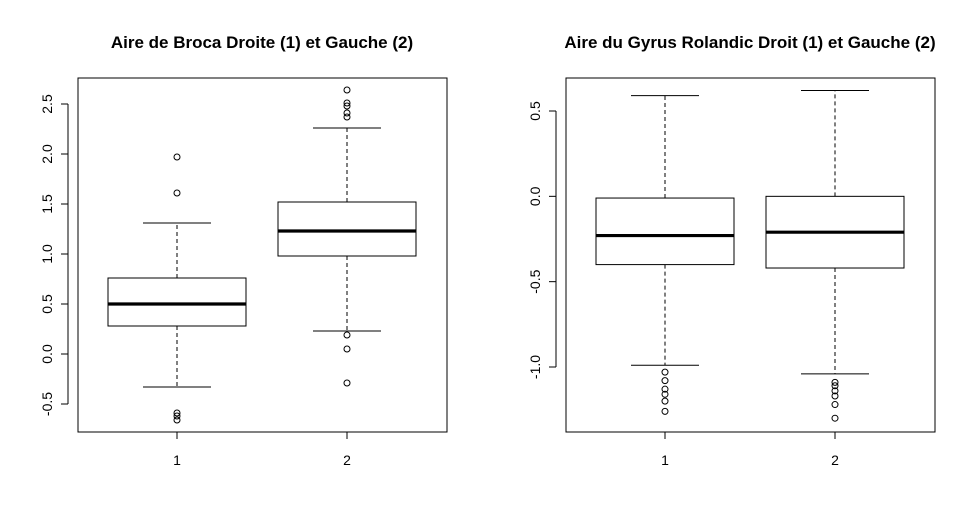  Describe the element at coordinates (47, 154) in the screenshot. I see `y-tick-label: 2.0` at that location.